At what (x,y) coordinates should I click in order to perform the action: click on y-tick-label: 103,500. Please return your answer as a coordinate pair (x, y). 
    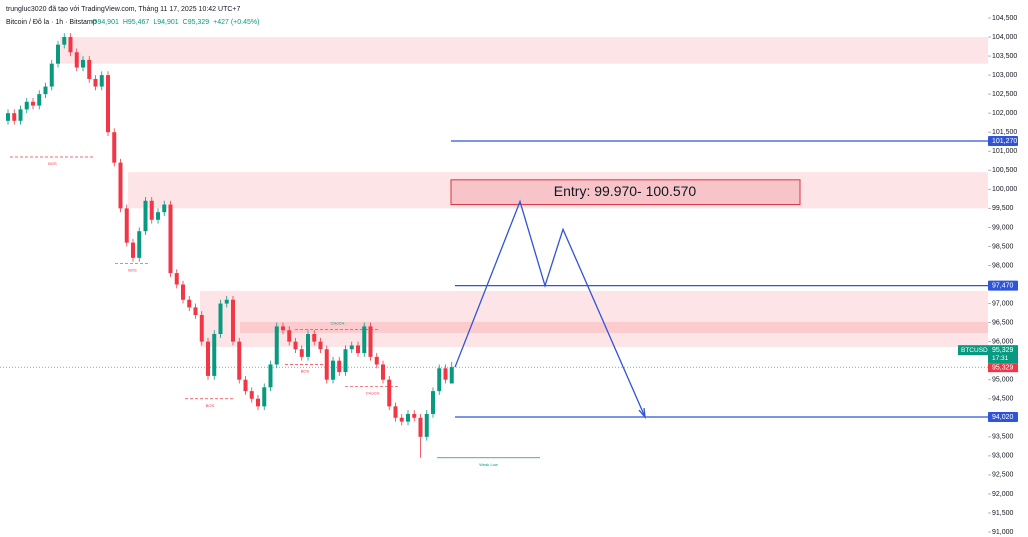
    Looking at the image, I should click on (1004, 56).